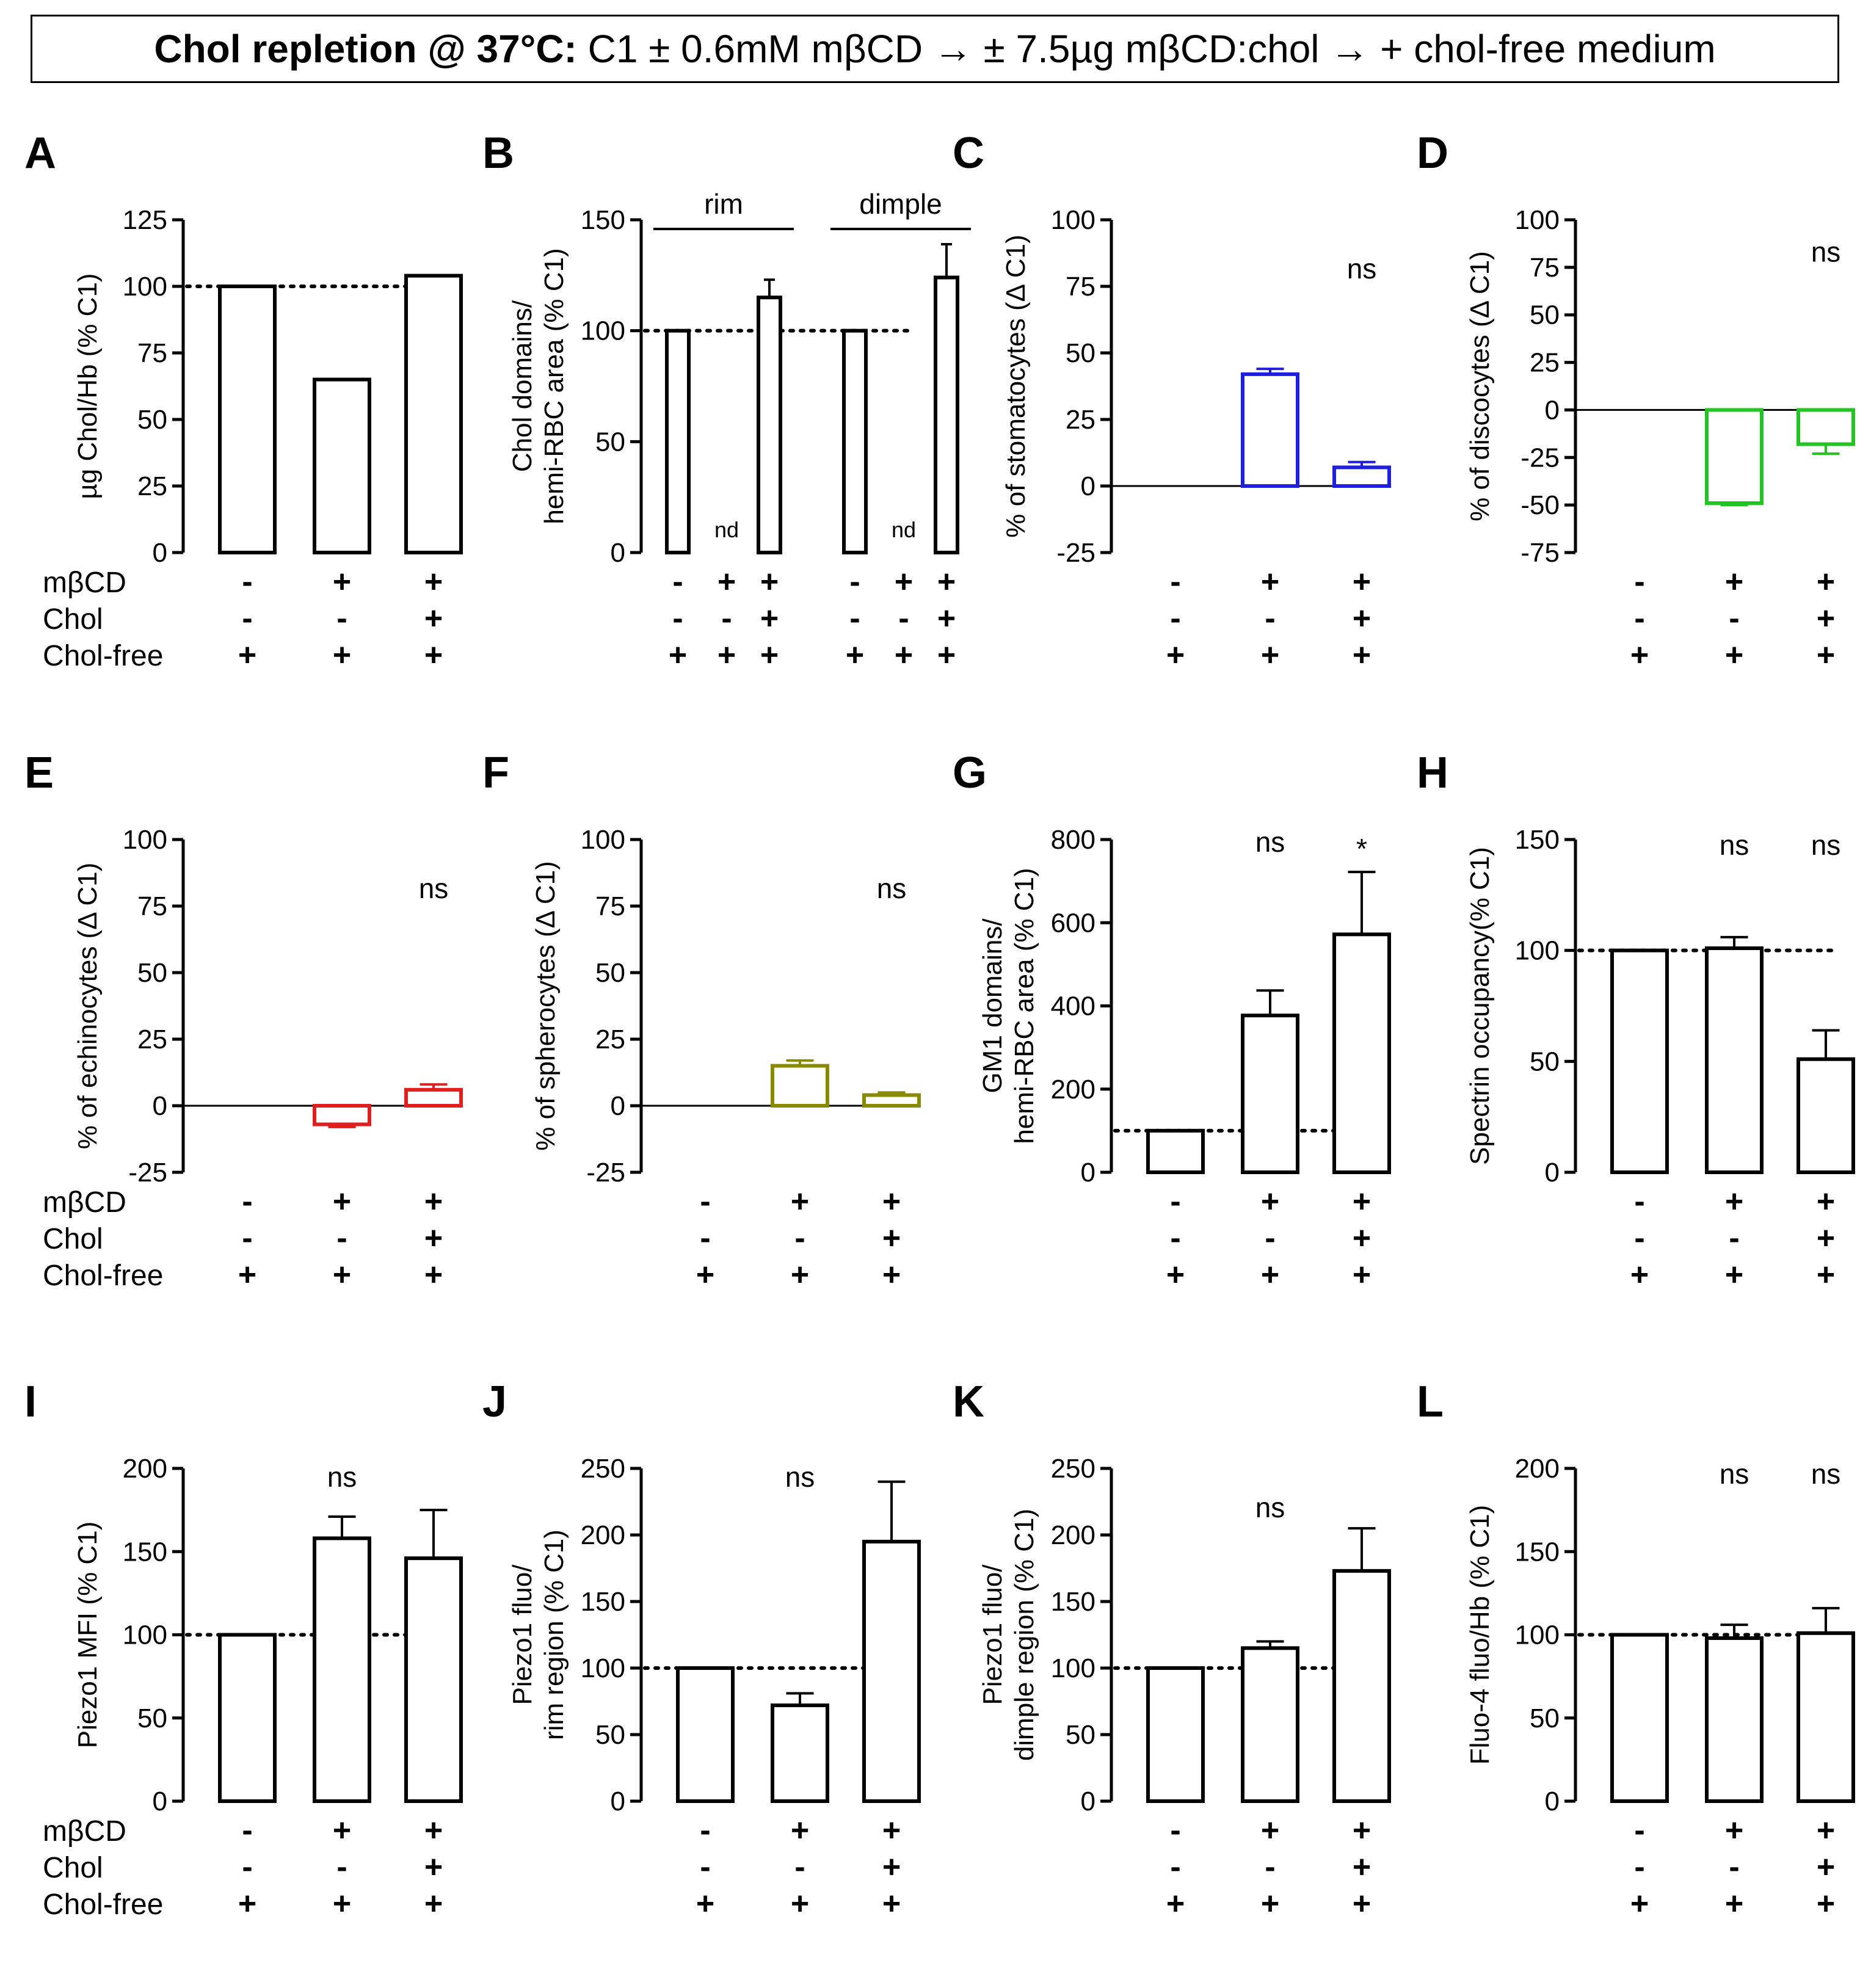 This screenshot has height=1988, width=1871. What do you see at coordinates (1430, 1401) in the screenshot?
I see `panel-label-L: L` at bounding box center [1430, 1401].